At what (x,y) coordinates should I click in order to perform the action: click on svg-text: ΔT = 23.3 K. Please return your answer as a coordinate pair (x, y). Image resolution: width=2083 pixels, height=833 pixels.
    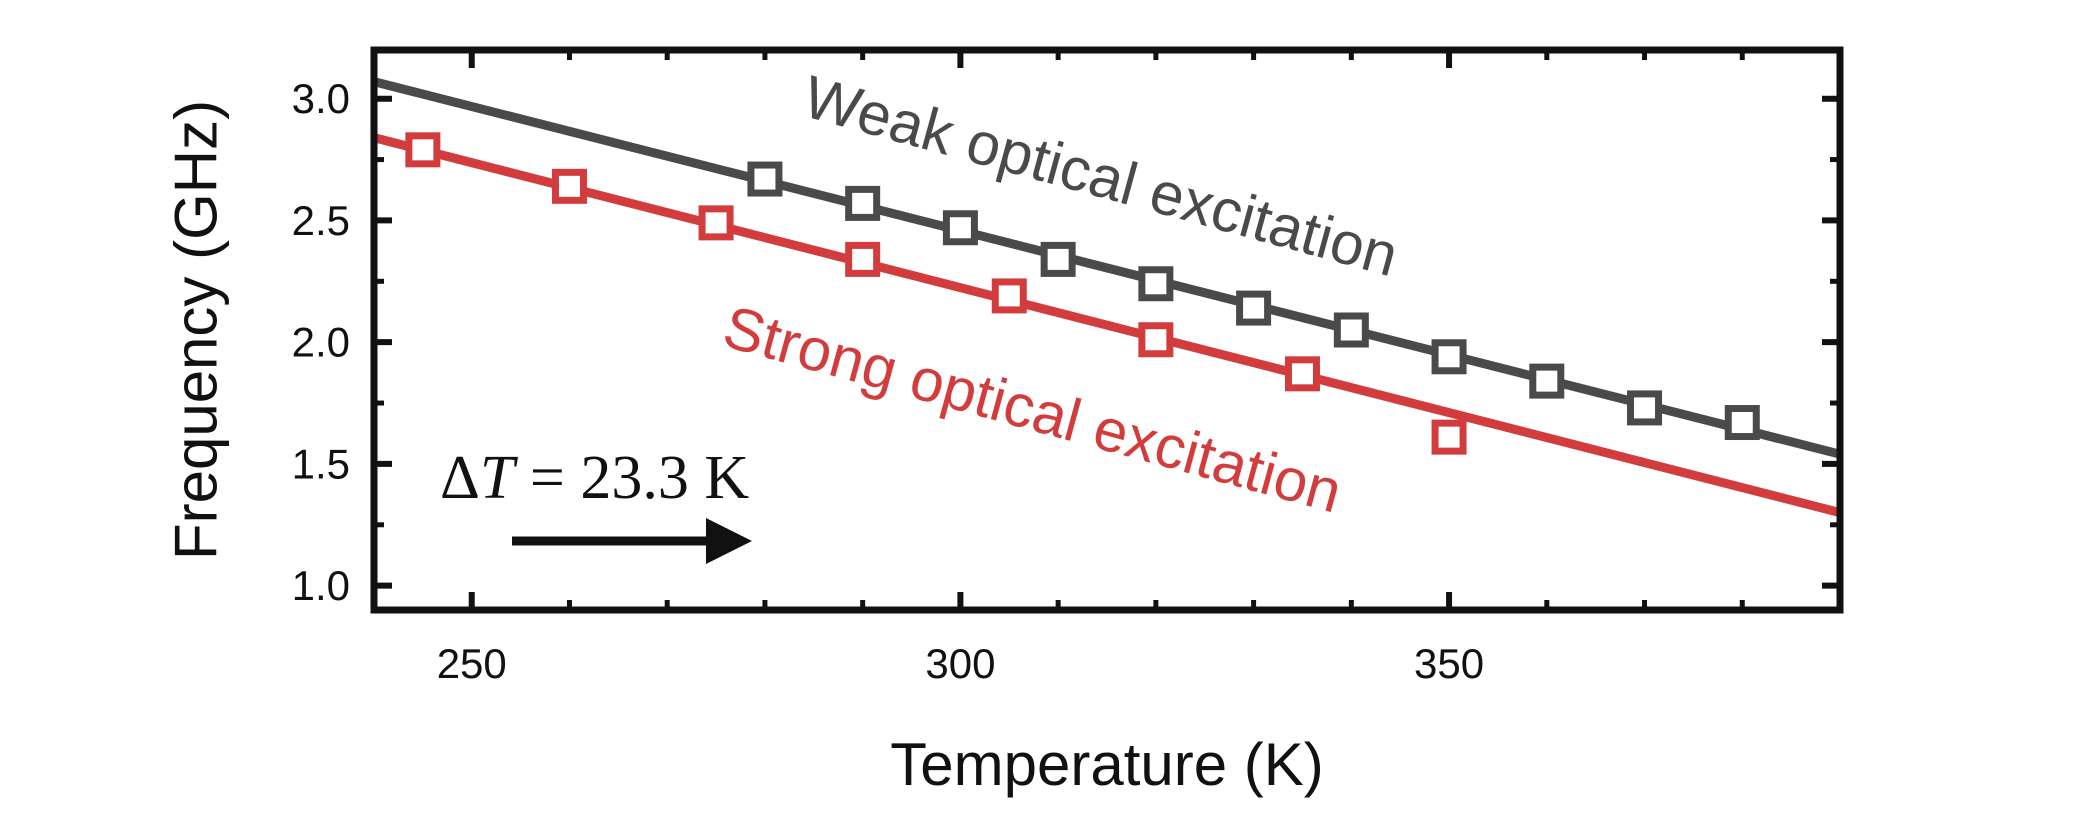
    Looking at the image, I should click on (594, 478).